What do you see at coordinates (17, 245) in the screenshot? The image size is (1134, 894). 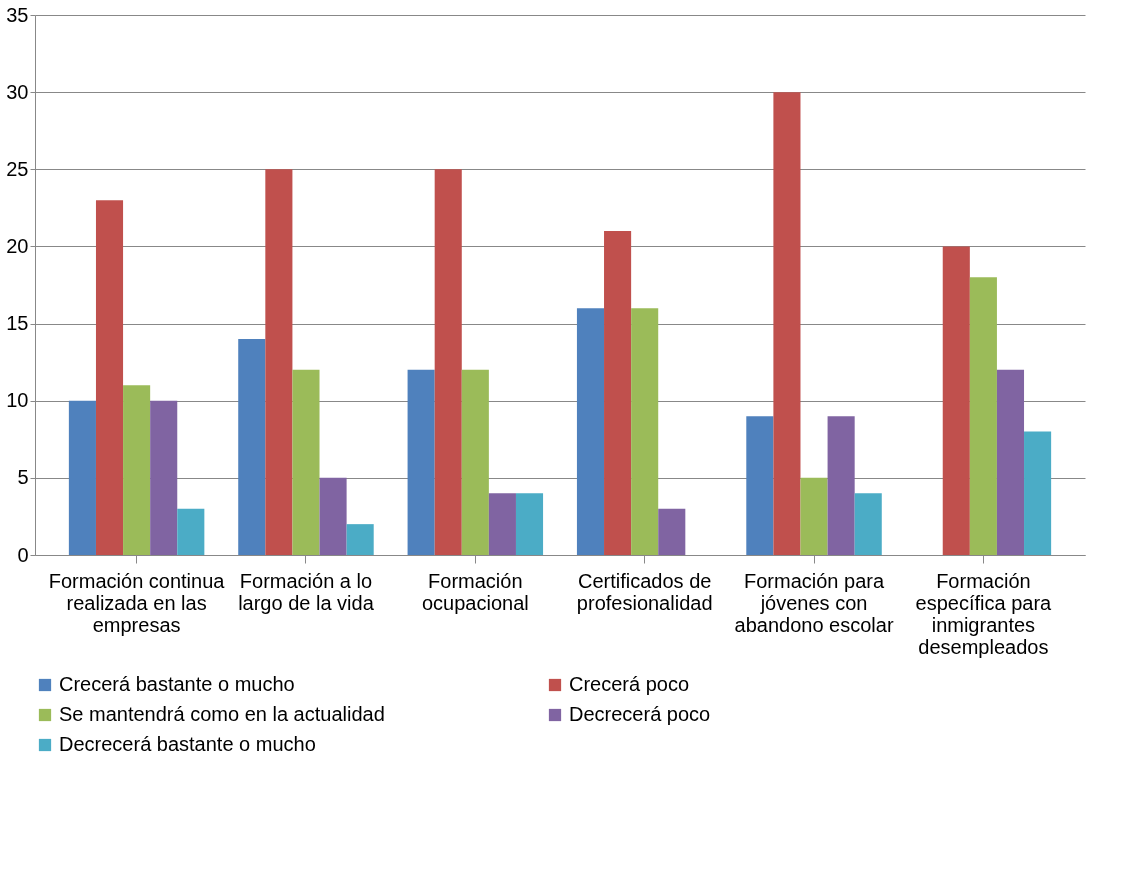 I see `y-tick-label: 20` at bounding box center [17, 245].